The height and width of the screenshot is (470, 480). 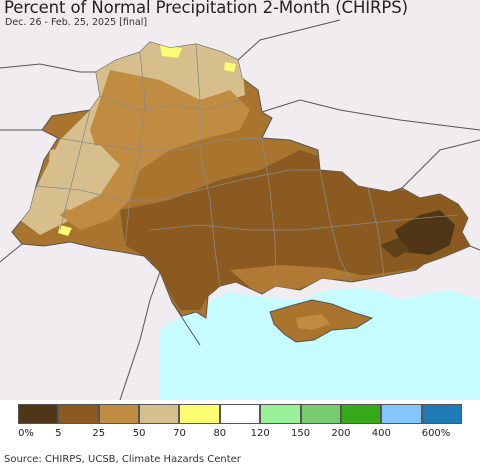 I want to click on precip-zone-0-5-east, so click(x=425, y=232).